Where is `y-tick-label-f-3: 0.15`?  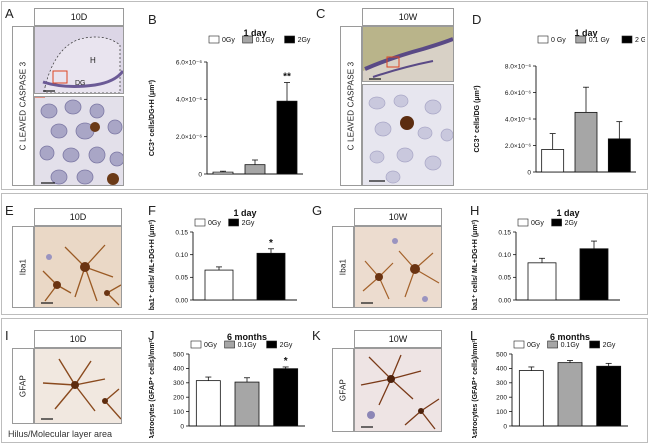 y-tick-label-f-3: 0.15 is located at coordinates (181, 232).